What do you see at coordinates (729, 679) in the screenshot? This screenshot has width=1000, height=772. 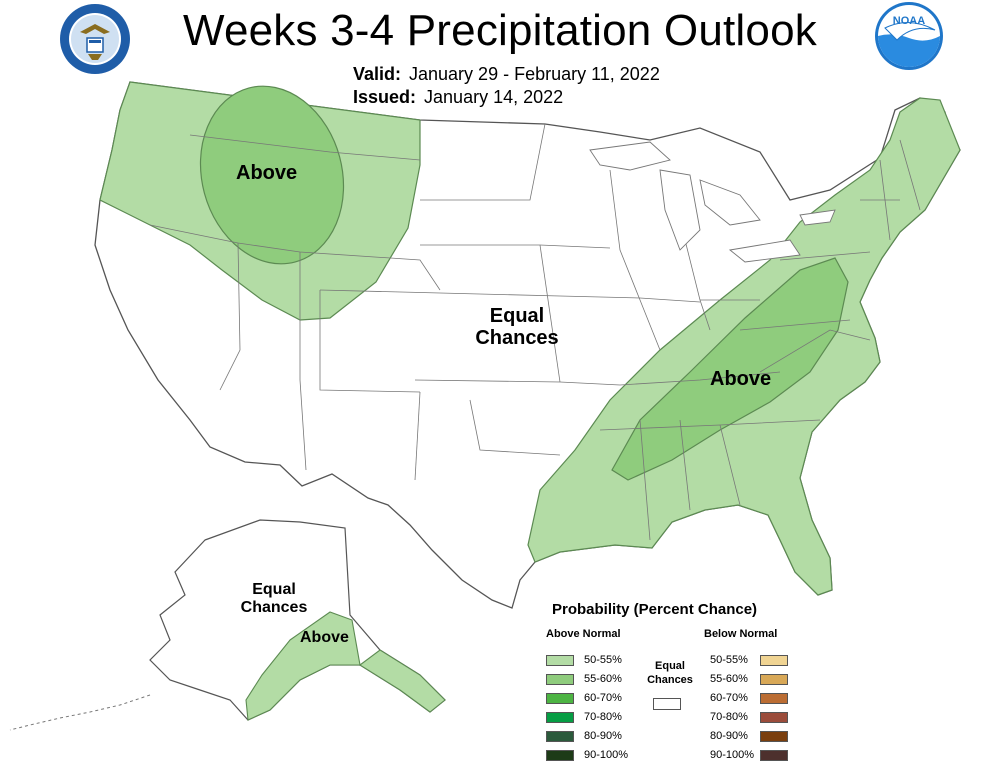 I see `legend-below-label: 55-60%` at bounding box center [729, 679].